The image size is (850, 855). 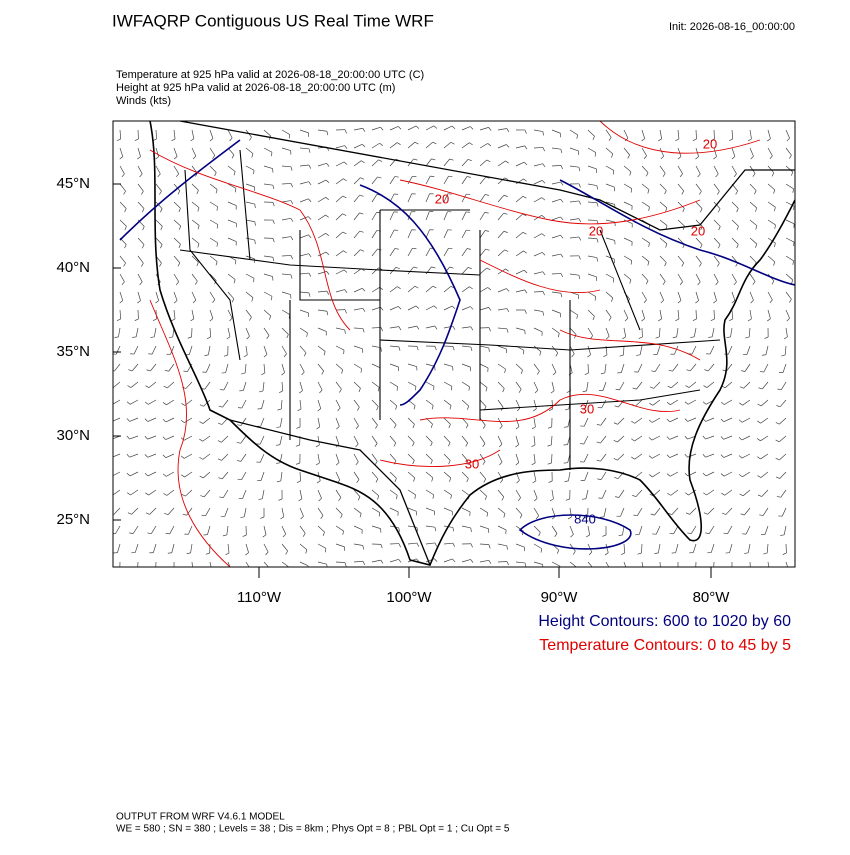 I want to click on field-line: Winds (kts), so click(x=143, y=101).